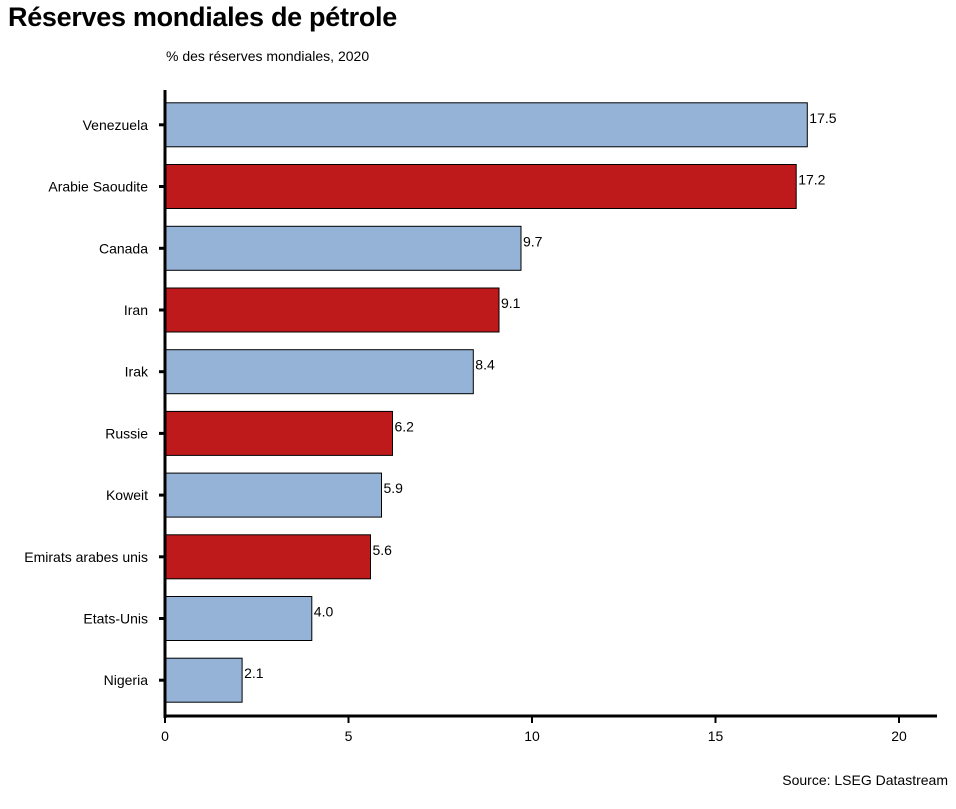  I want to click on category-label: Iran, so click(136, 310).